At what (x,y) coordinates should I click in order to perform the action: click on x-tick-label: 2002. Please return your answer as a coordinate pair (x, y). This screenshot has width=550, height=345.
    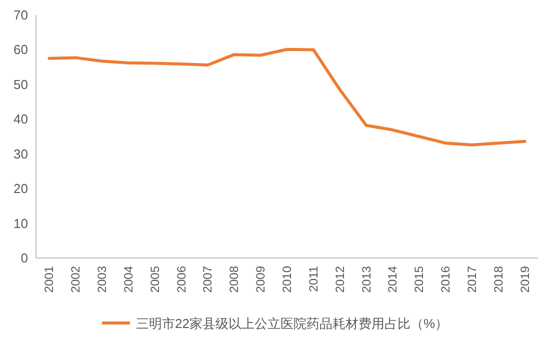
    Looking at the image, I should click on (75, 279).